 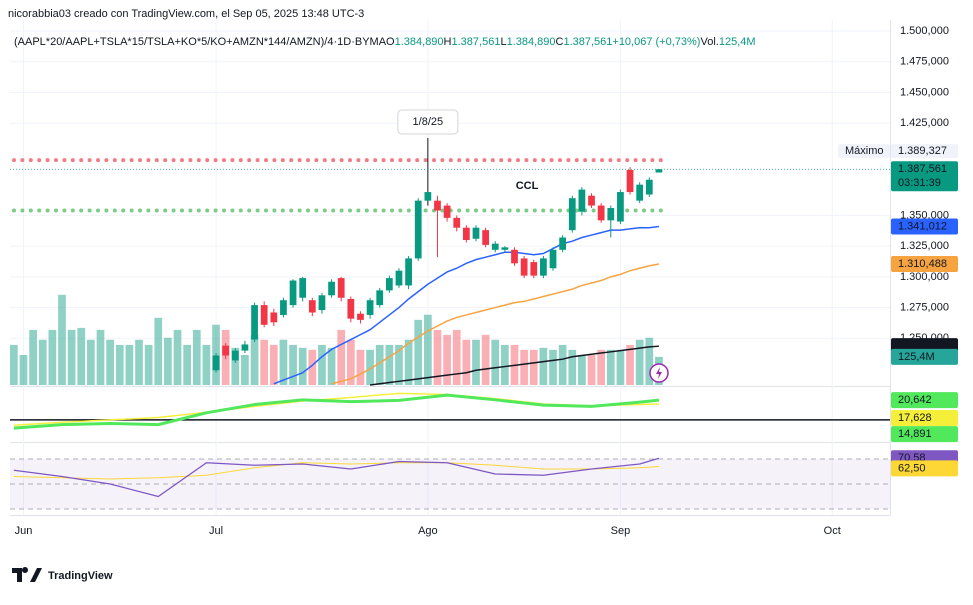 What do you see at coordinates (428, 122) in the screenshot?
I see `date-marker-box` at bounding box center [428, 122].